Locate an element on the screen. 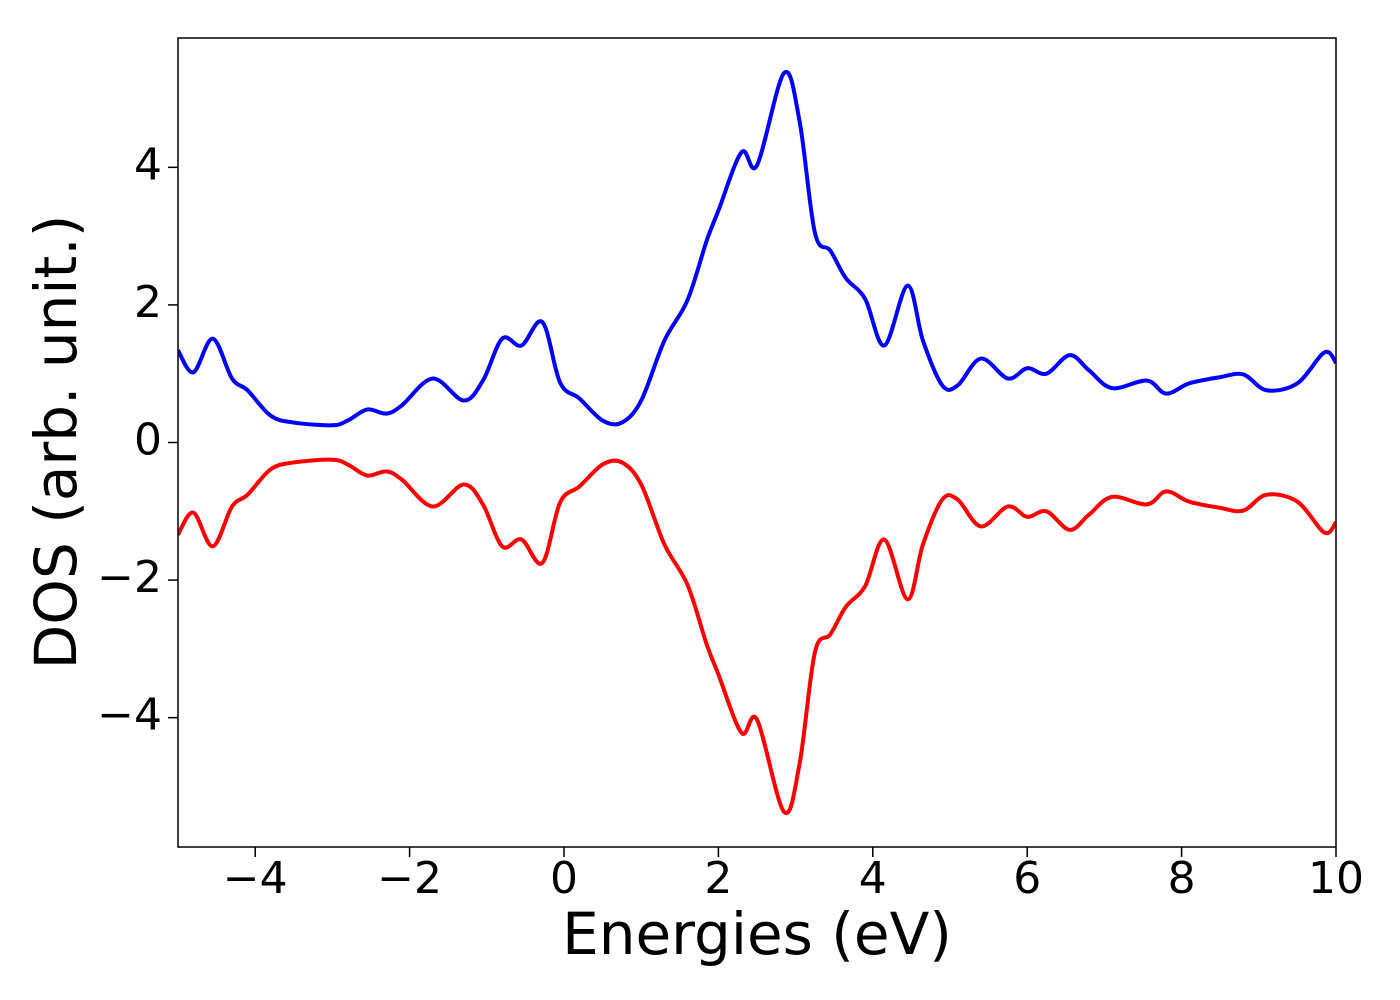  x-tick-label: 6 is located at coordinates (1027, 878).